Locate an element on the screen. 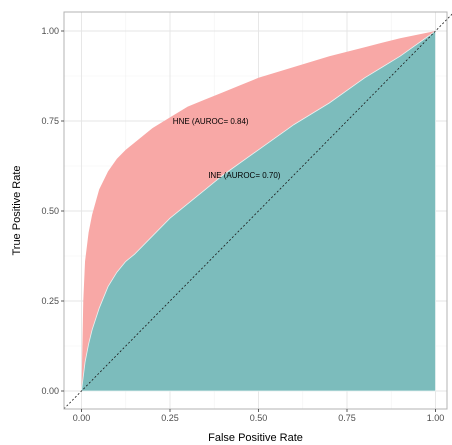  y-tick-label: 1.00 is located at coordinates (50, 31).